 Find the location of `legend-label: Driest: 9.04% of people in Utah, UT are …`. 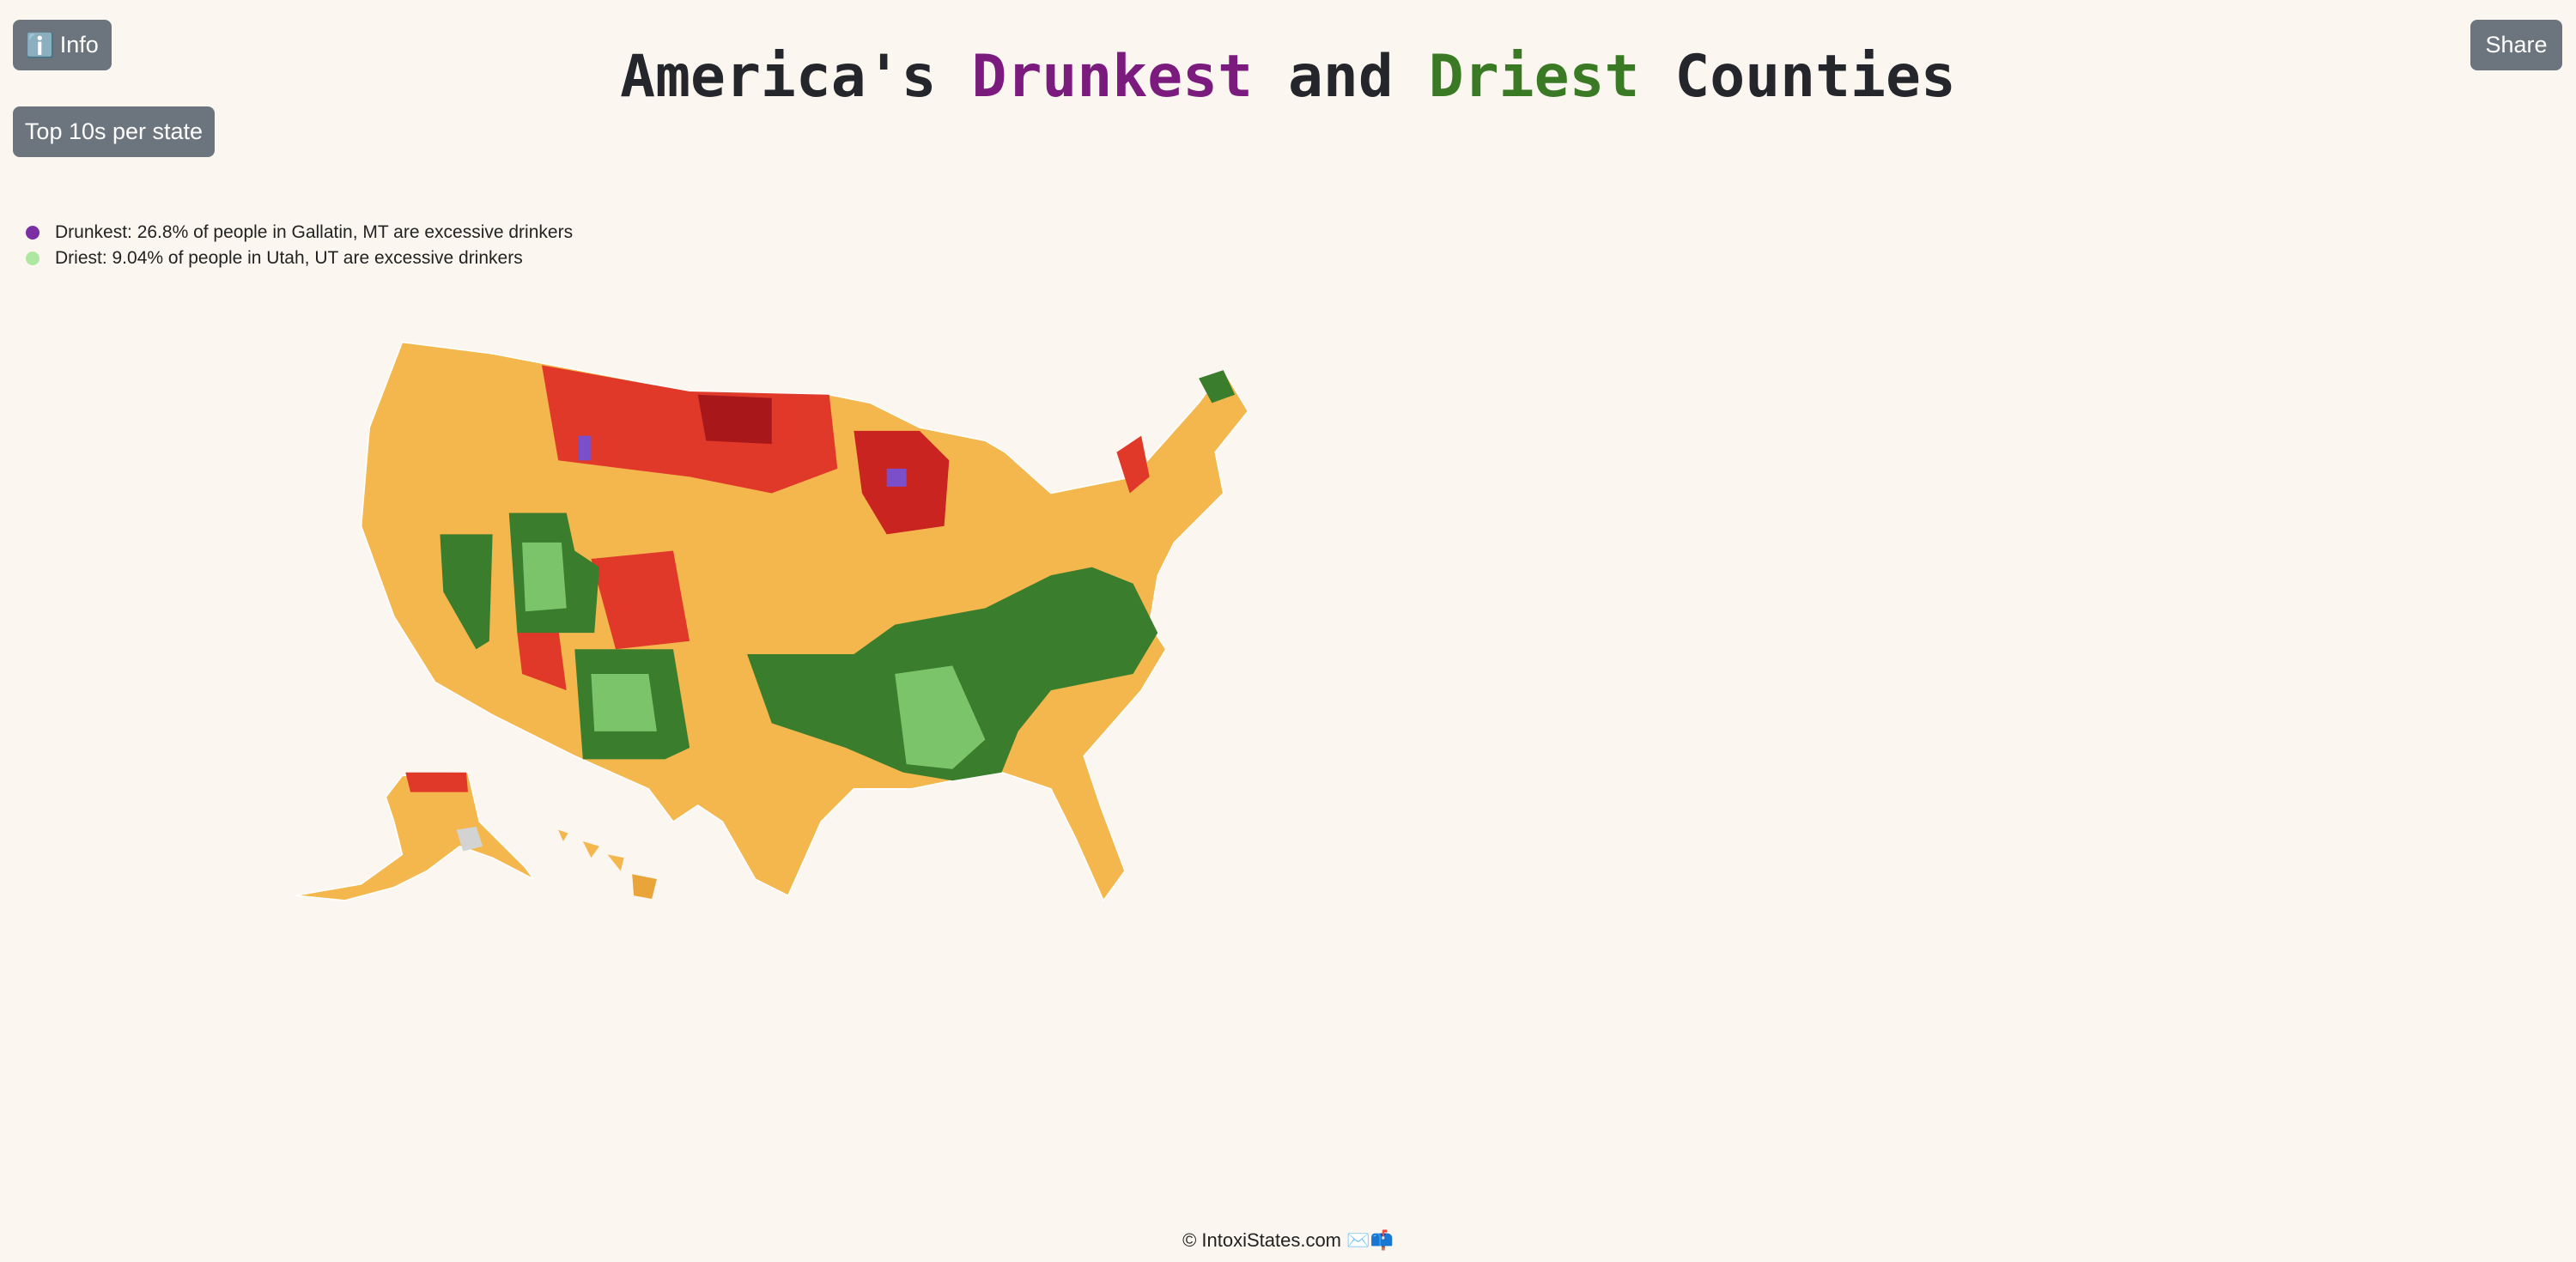

legend-label: Driest: 9.04% of people in Utah, UT are … is located at coordinates (289, 258).